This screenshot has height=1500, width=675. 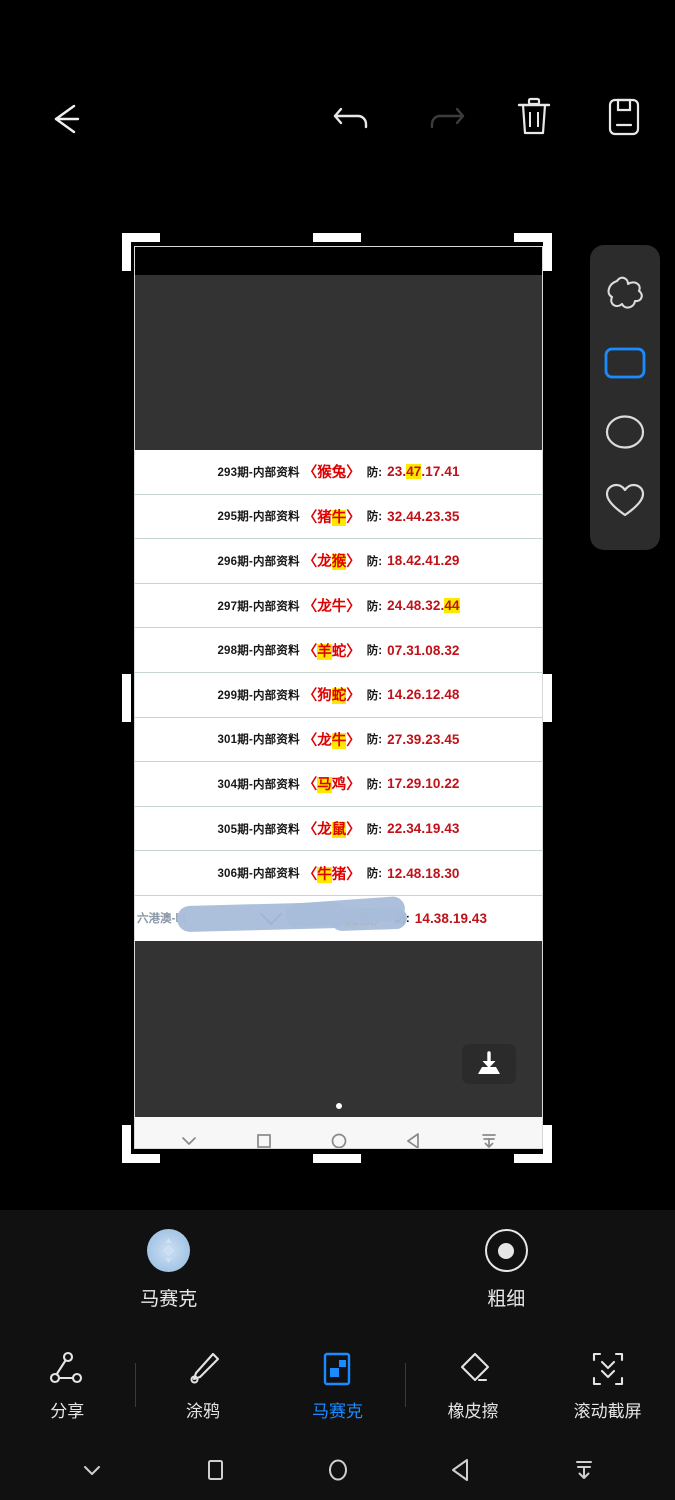 I want to click on crop-handle-bottom-center, so click(x=337, y=1158).